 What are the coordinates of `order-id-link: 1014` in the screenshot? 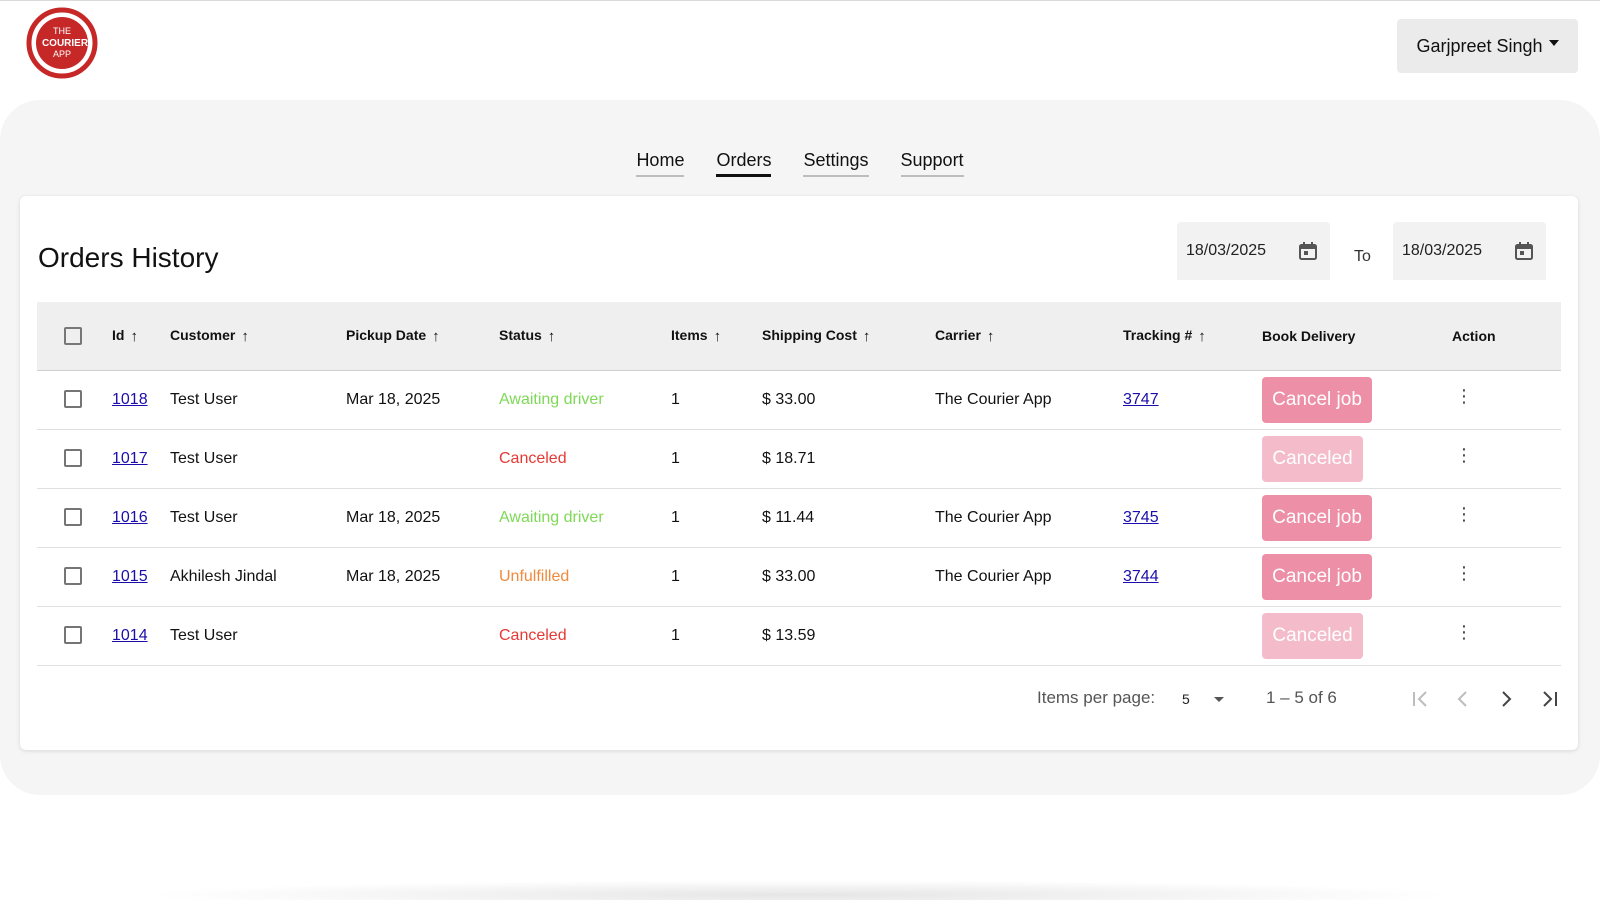 It's located at (130, 635).